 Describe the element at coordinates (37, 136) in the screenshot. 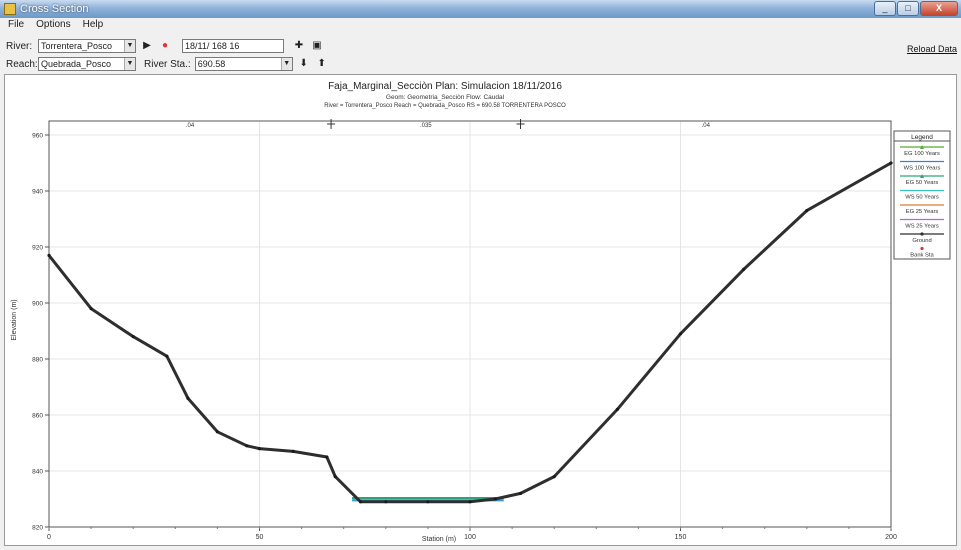

I see `y-tick-label: 960` at that location.